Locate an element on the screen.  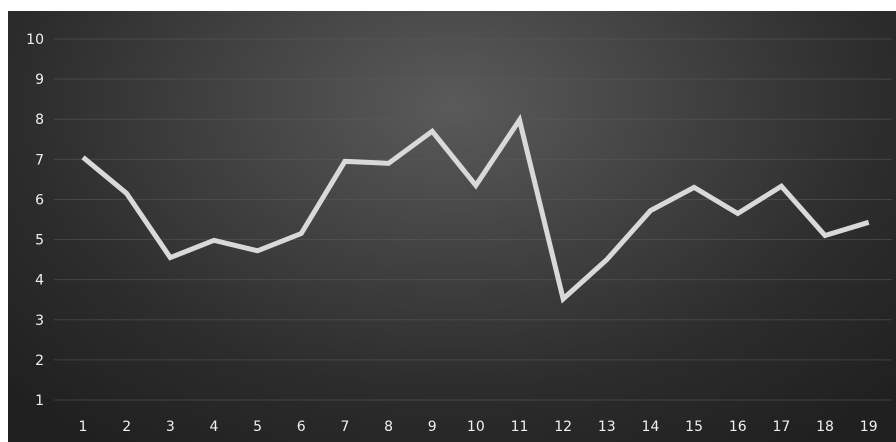
x-tick-label: 1 is located at coordinates (83, 427).